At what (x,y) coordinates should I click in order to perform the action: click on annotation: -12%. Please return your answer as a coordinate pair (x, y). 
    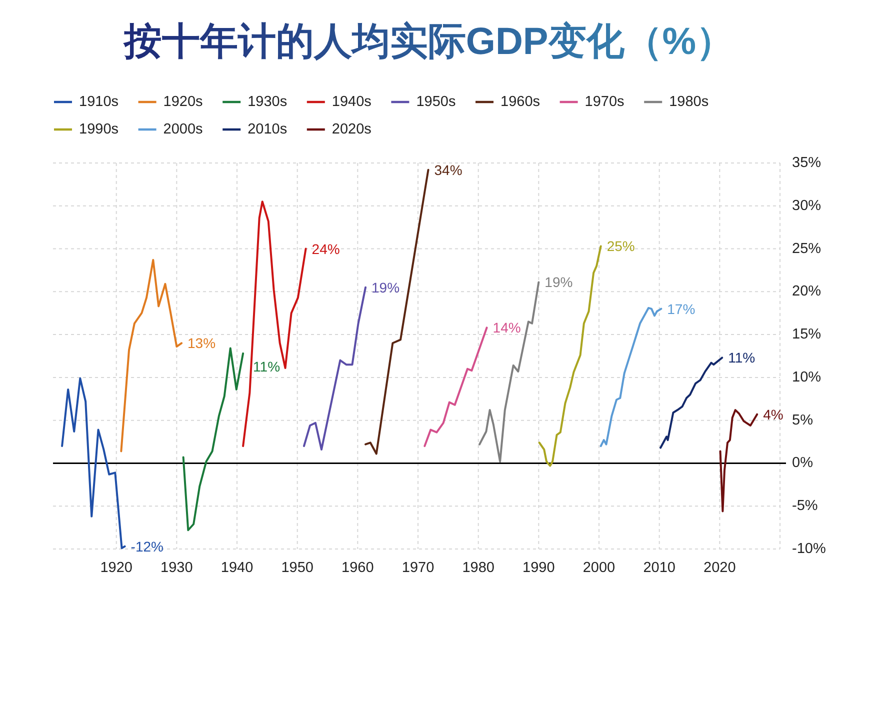
    Looking at the image, I should click on (147, 546).